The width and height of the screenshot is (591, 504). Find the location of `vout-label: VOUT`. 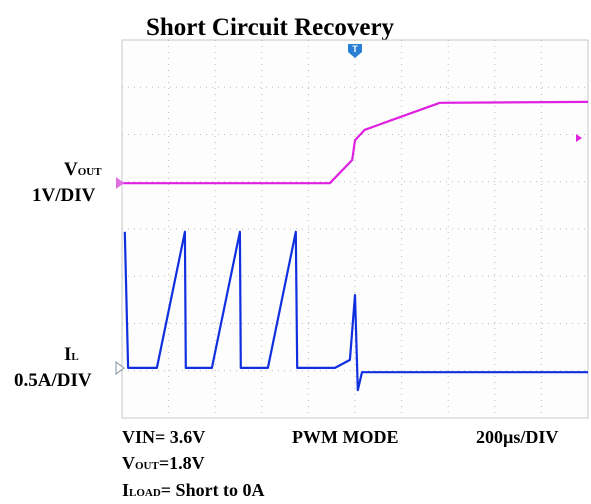

vout-label: VOUT is located at coordinates (83, 169).